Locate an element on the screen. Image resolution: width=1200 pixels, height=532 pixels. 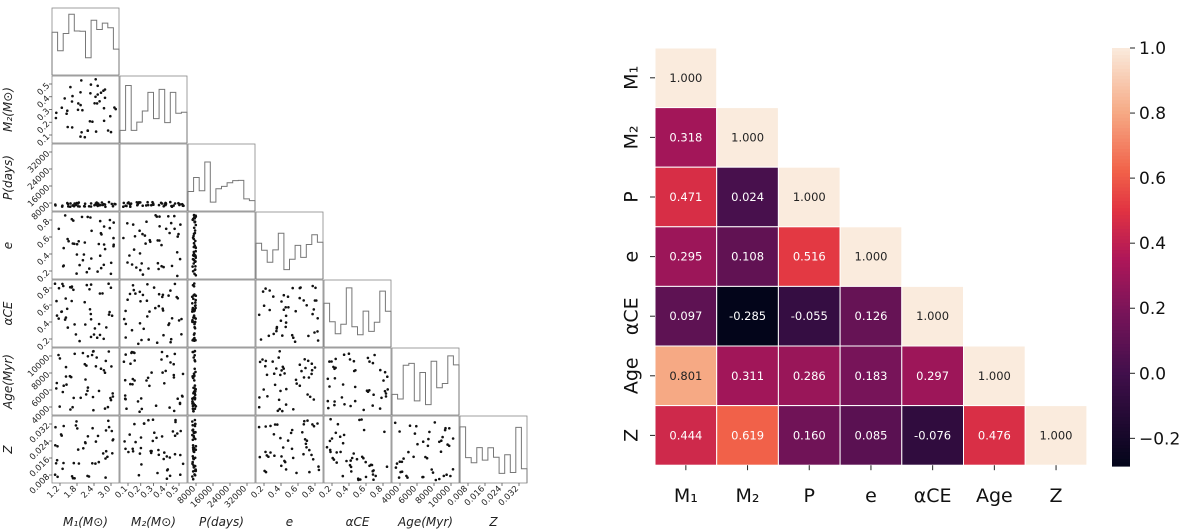
cell-value: 0.516 is located at coordinates (809, 257).